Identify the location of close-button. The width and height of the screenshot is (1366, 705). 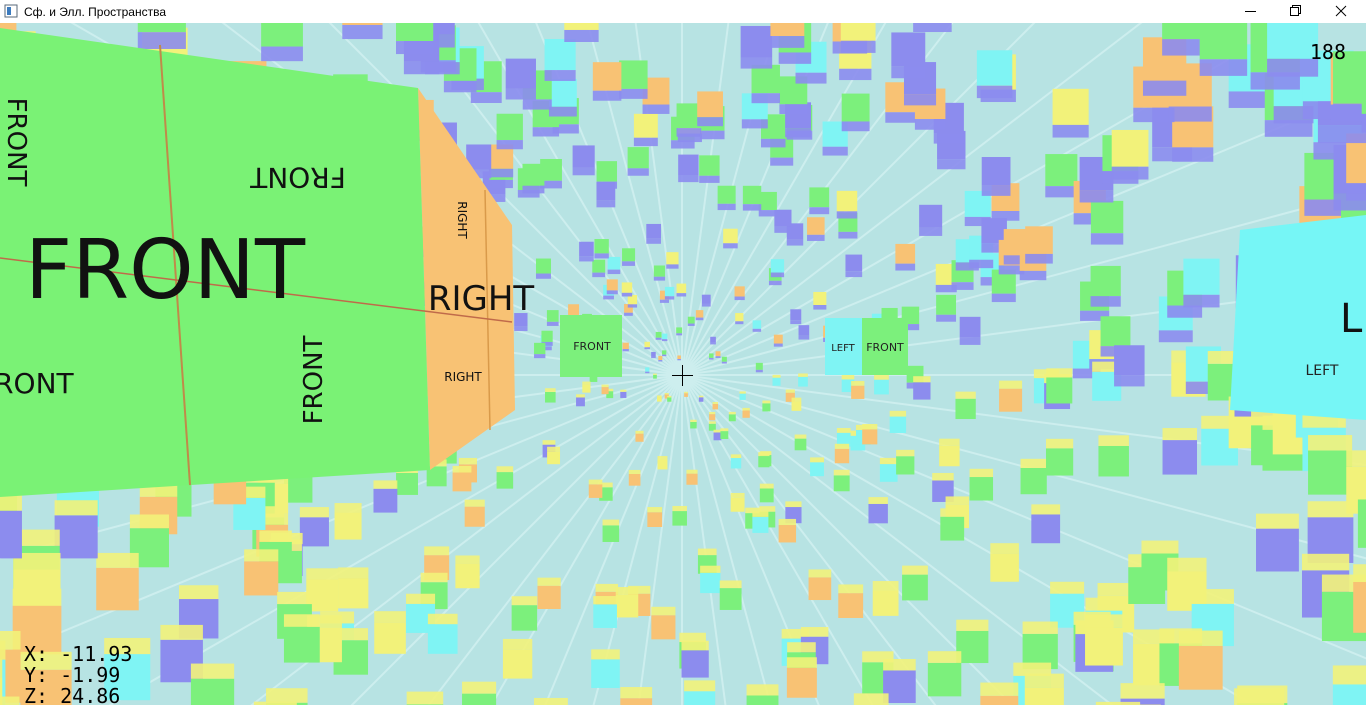
(1341, 11).